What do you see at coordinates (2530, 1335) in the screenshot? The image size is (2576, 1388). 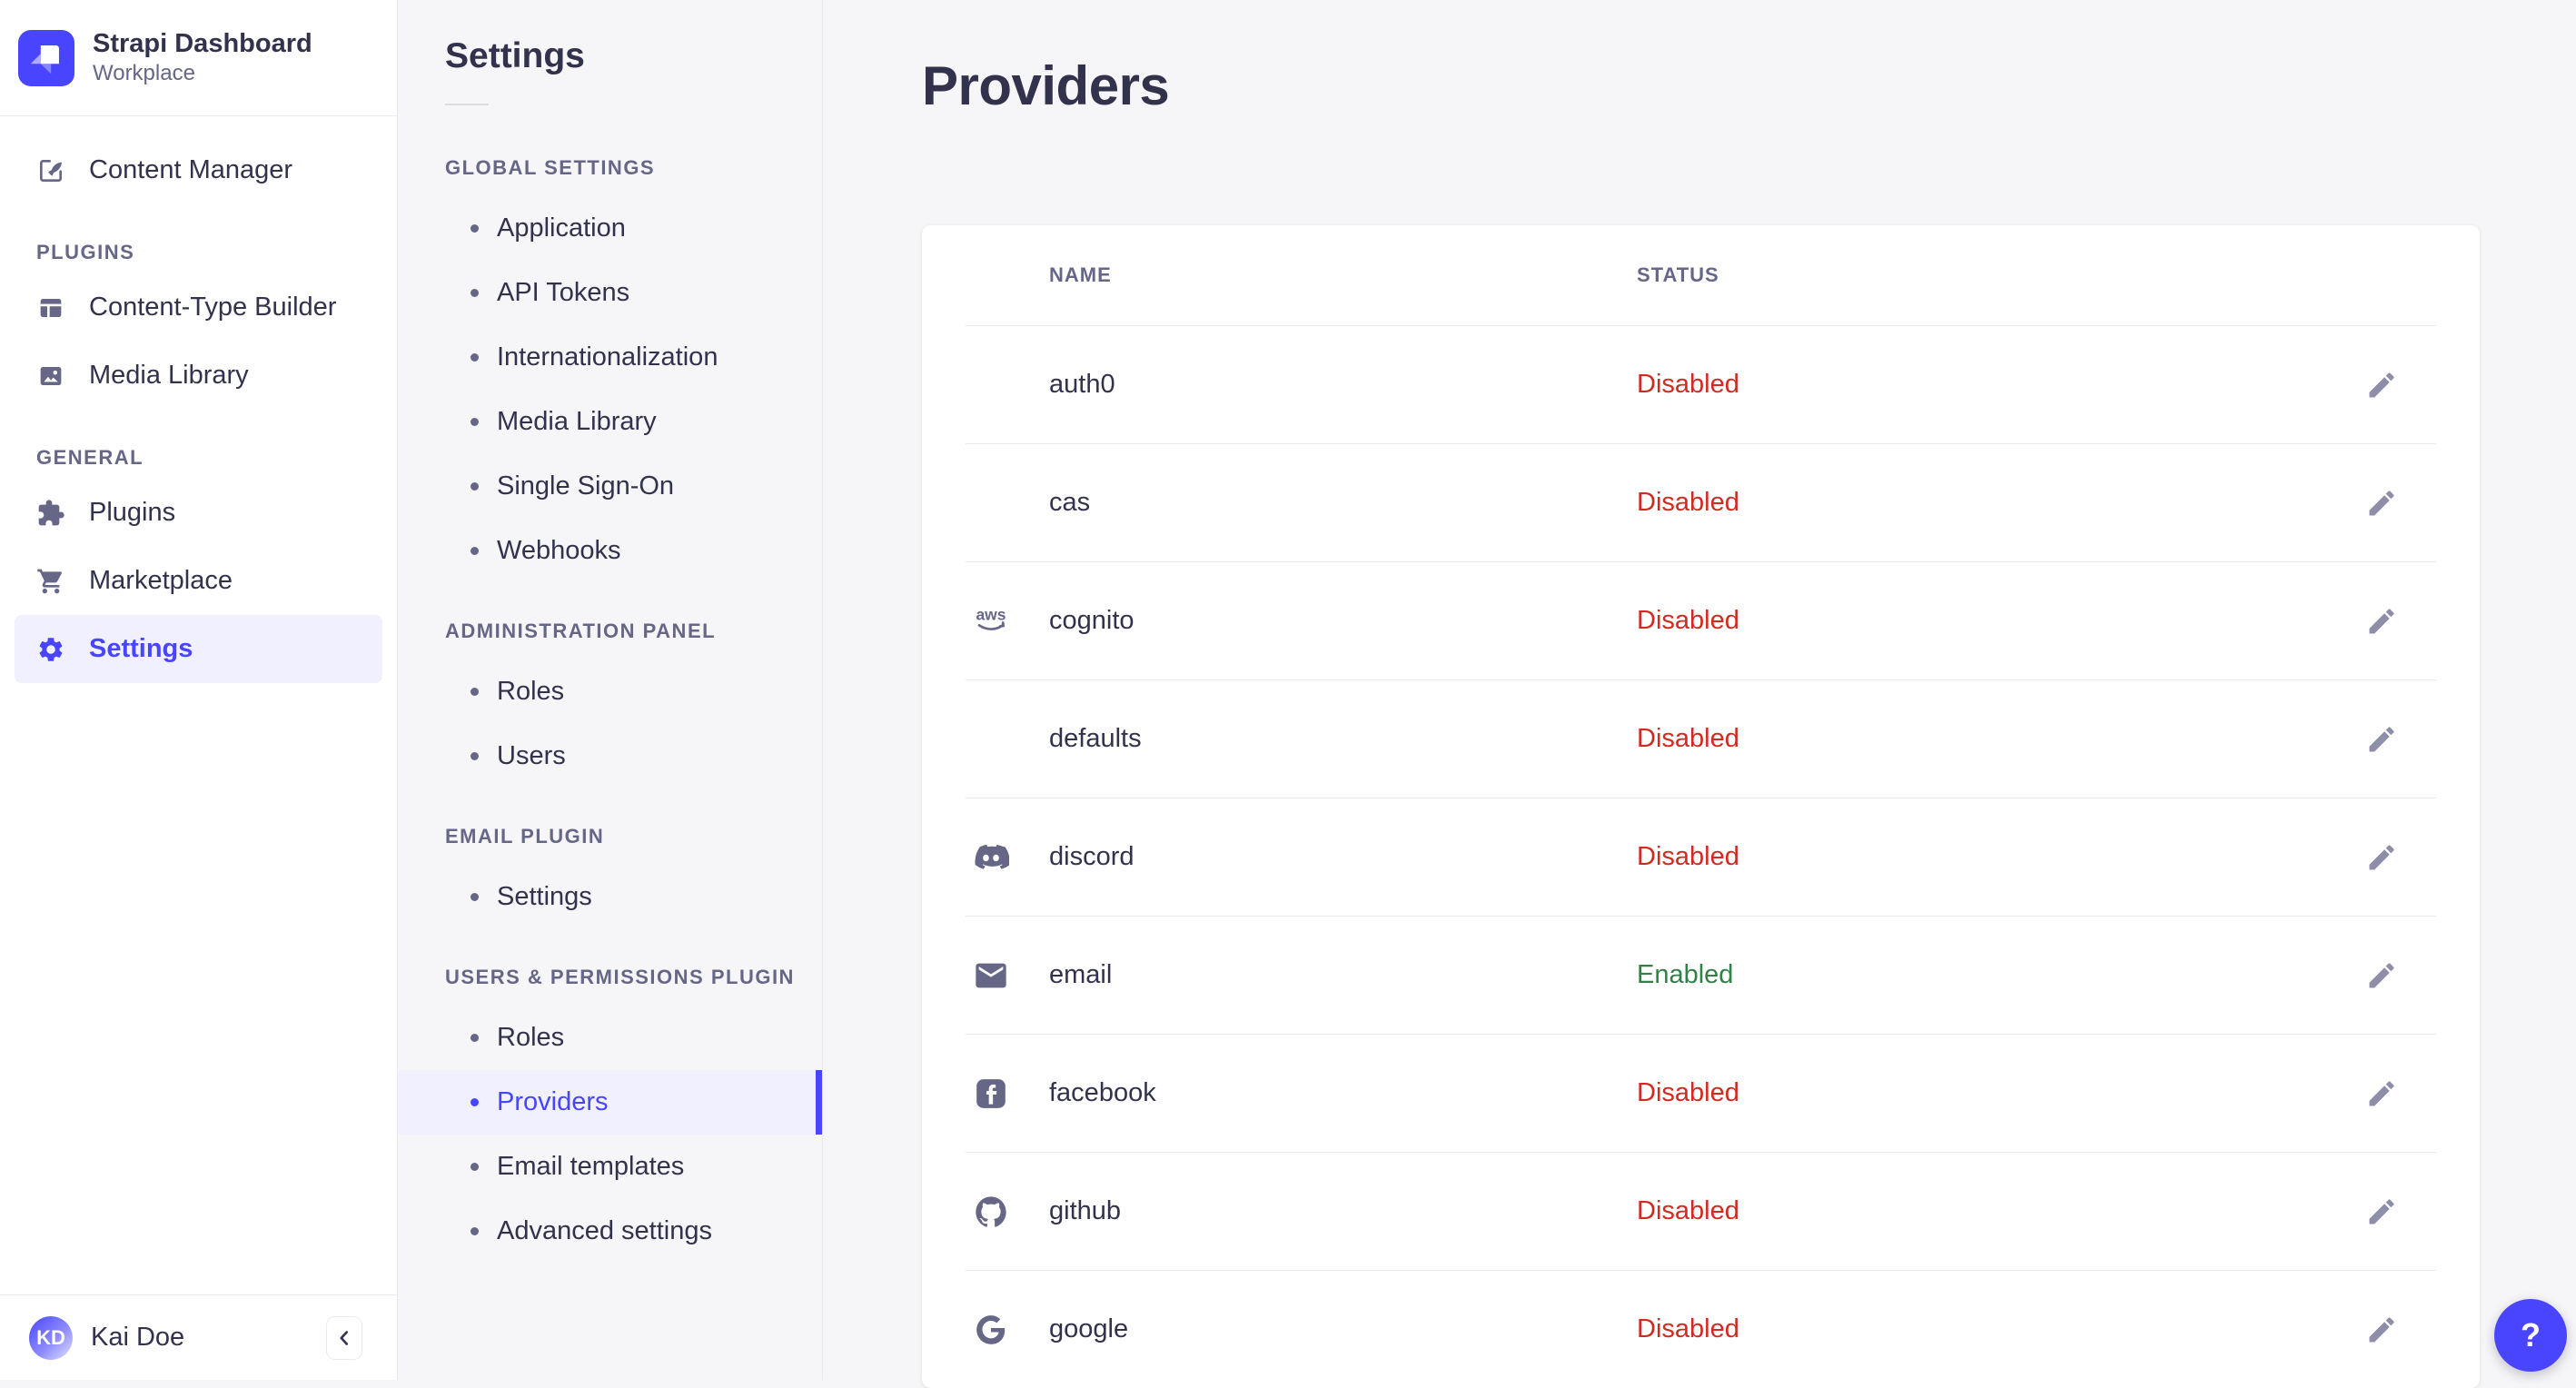 I see `help-button: ?` at bounding box center [2530, 1335].